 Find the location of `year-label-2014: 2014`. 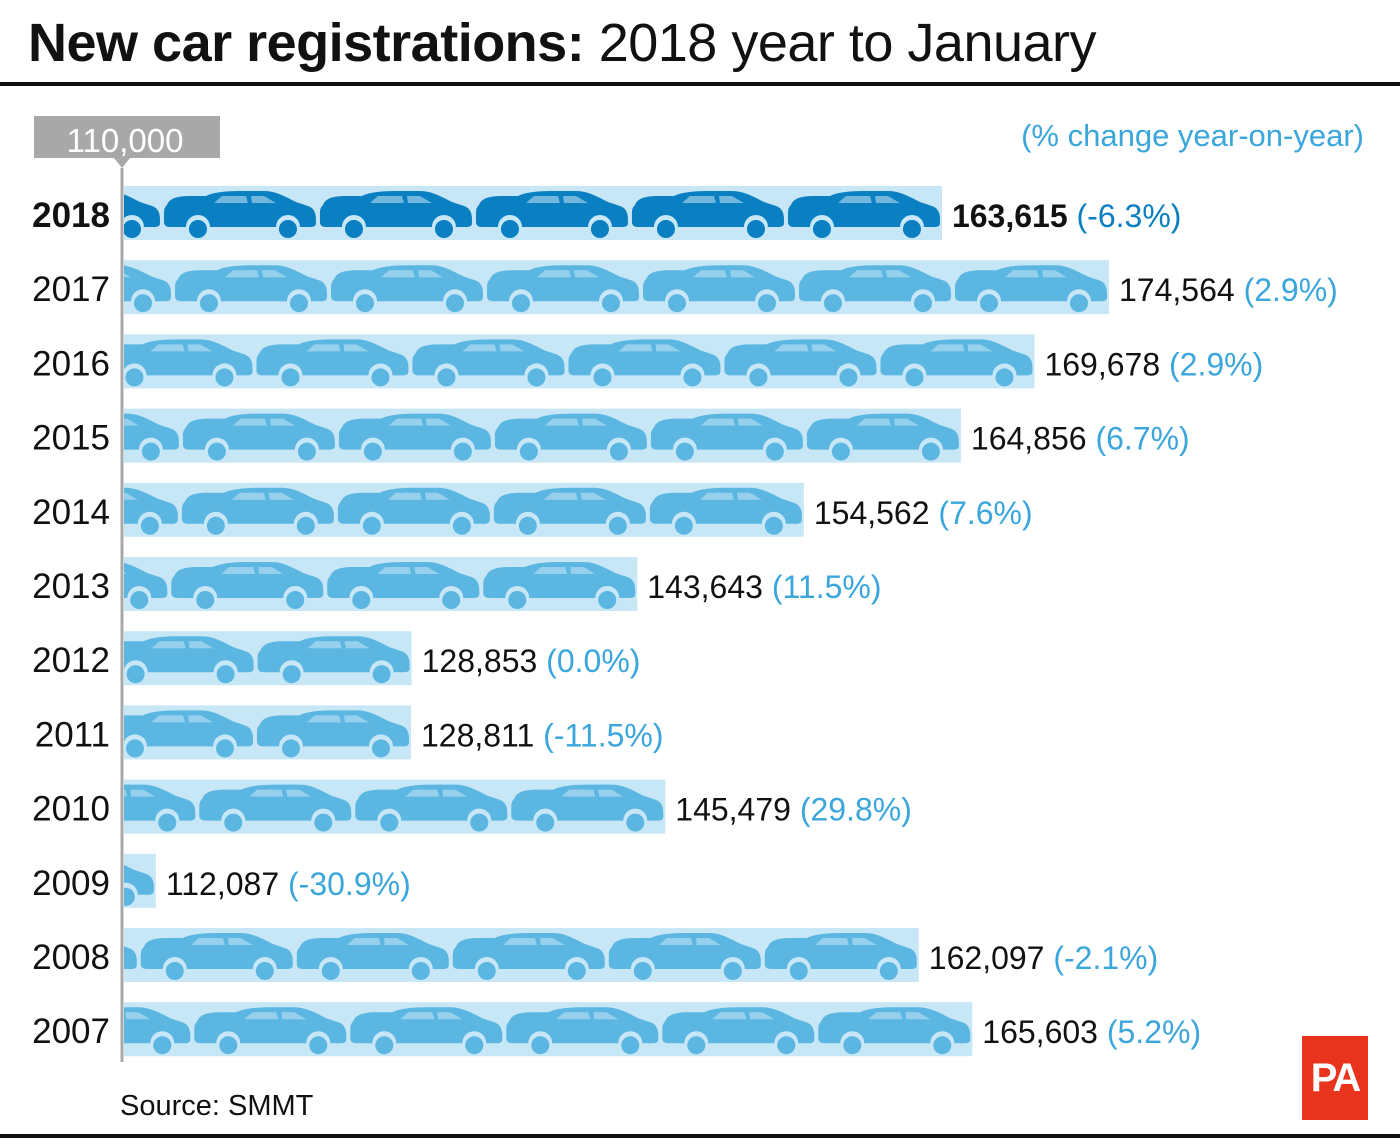

year-label-2014: 2014 is located at coordinates (71, 512).